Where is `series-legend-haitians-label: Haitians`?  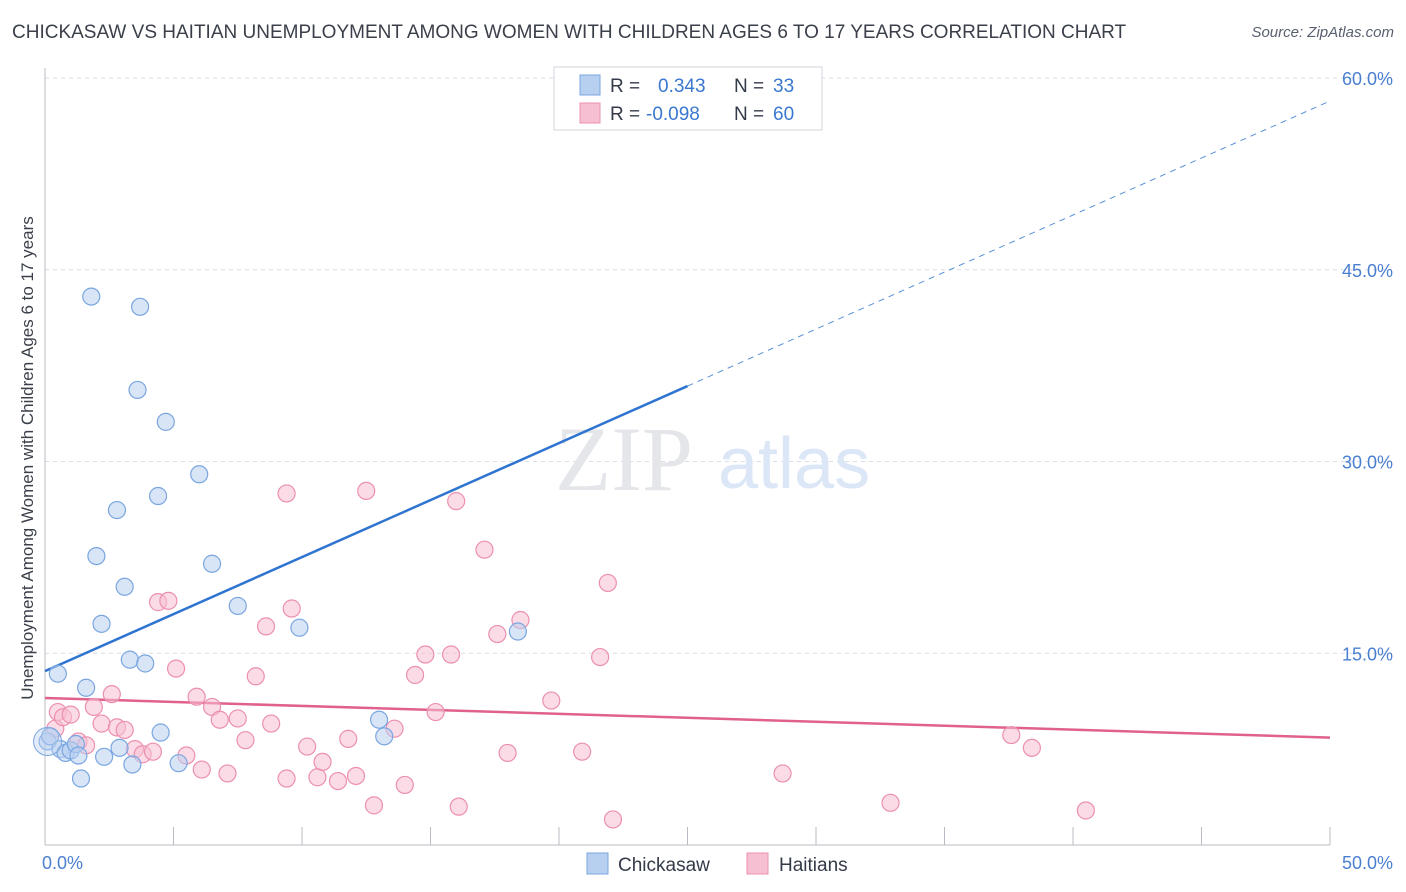
series-legend-haitians-label: Haitians is located at coordinates (813, 865).